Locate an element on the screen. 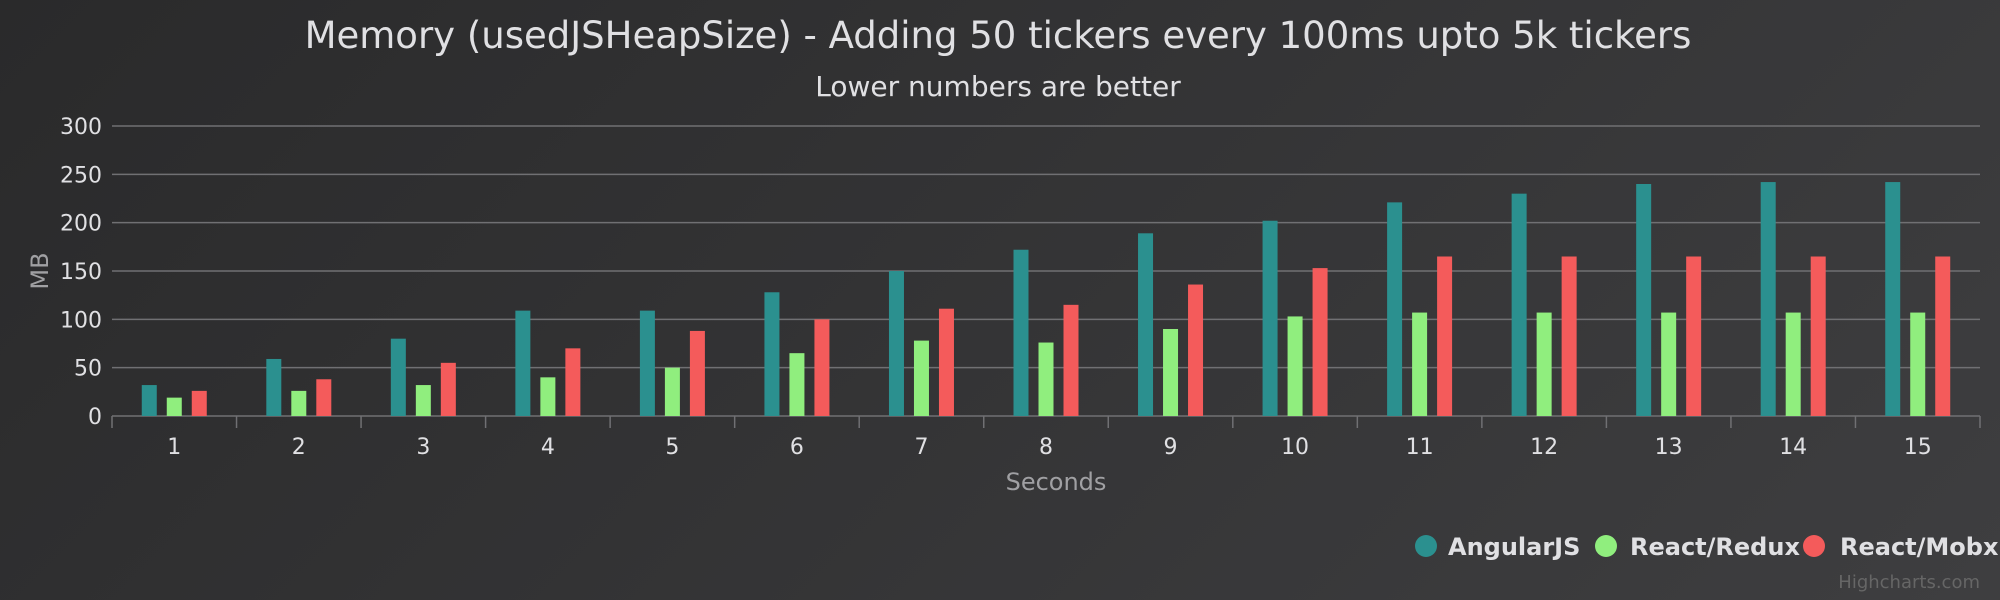  legend-label-angularjs: AngularJS is located at coordinates (1514, 547).